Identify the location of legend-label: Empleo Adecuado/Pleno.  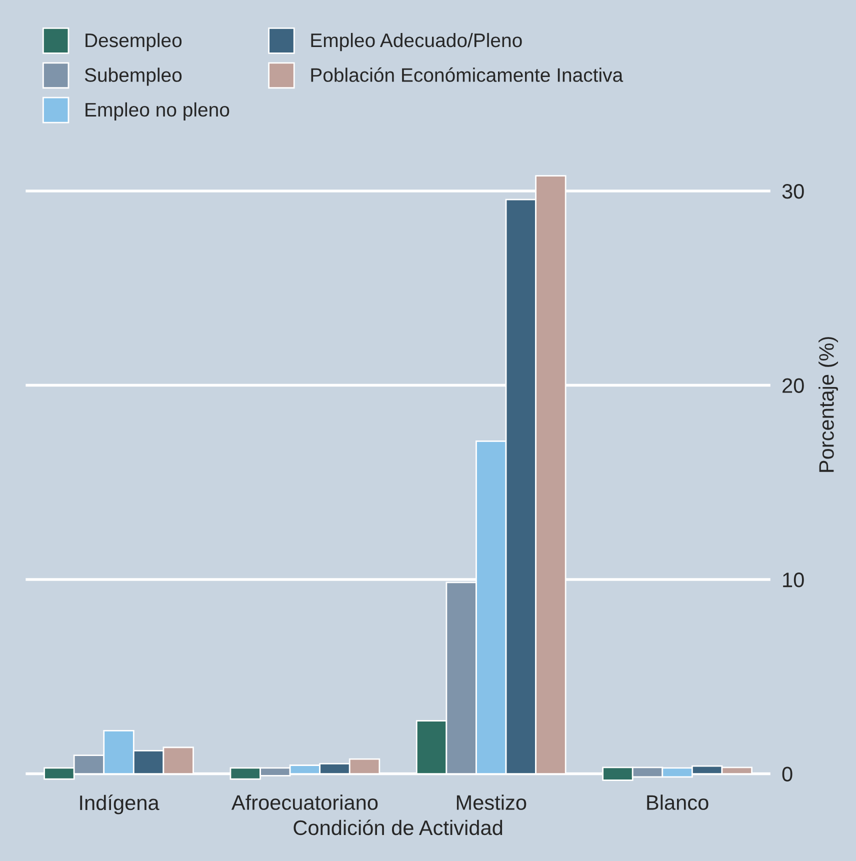
(416, 42).